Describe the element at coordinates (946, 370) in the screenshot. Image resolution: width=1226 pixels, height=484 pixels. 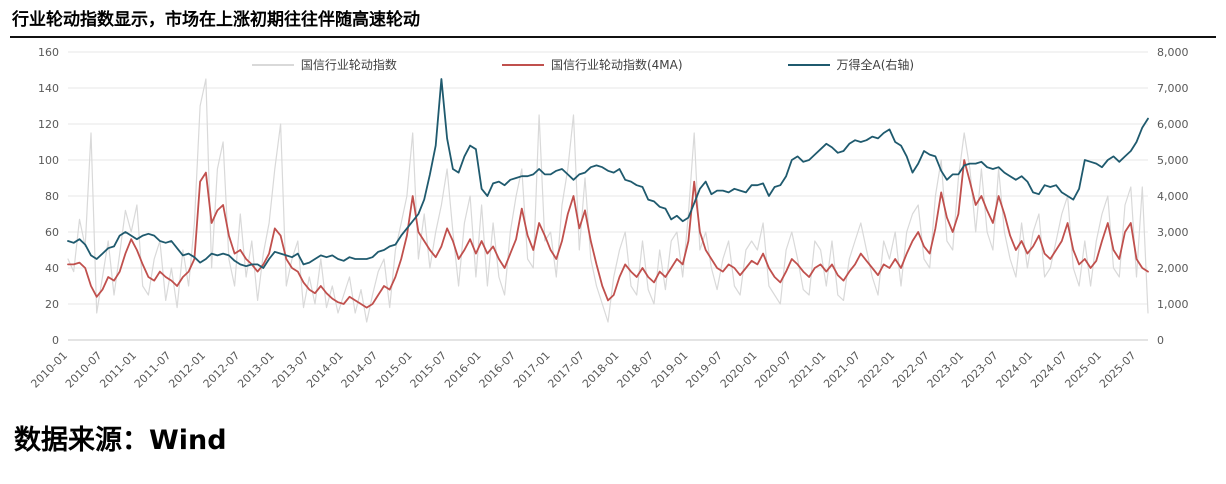
I see `x-axis-tick-label: 2023-01` at that location.